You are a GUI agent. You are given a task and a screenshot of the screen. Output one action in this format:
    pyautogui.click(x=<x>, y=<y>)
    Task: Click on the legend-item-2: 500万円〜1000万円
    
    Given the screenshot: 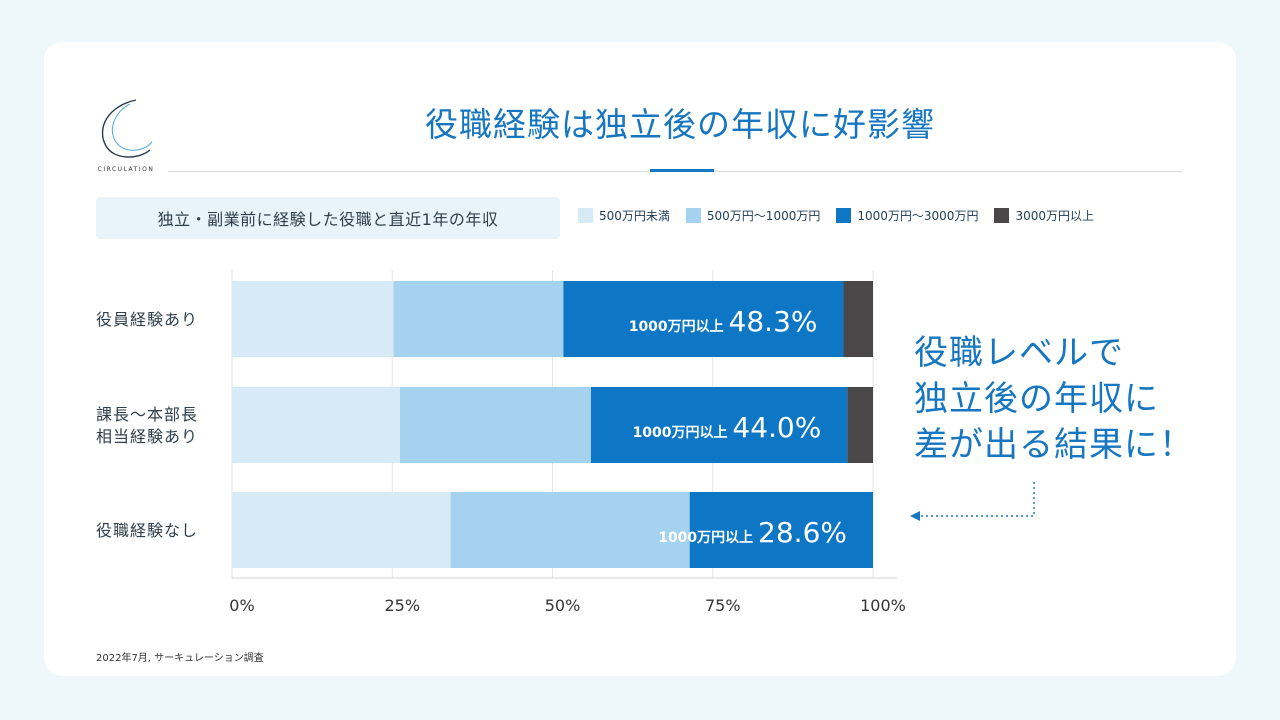 What is the action you would take?
    pyautogui.click(x=753, y=215)
    